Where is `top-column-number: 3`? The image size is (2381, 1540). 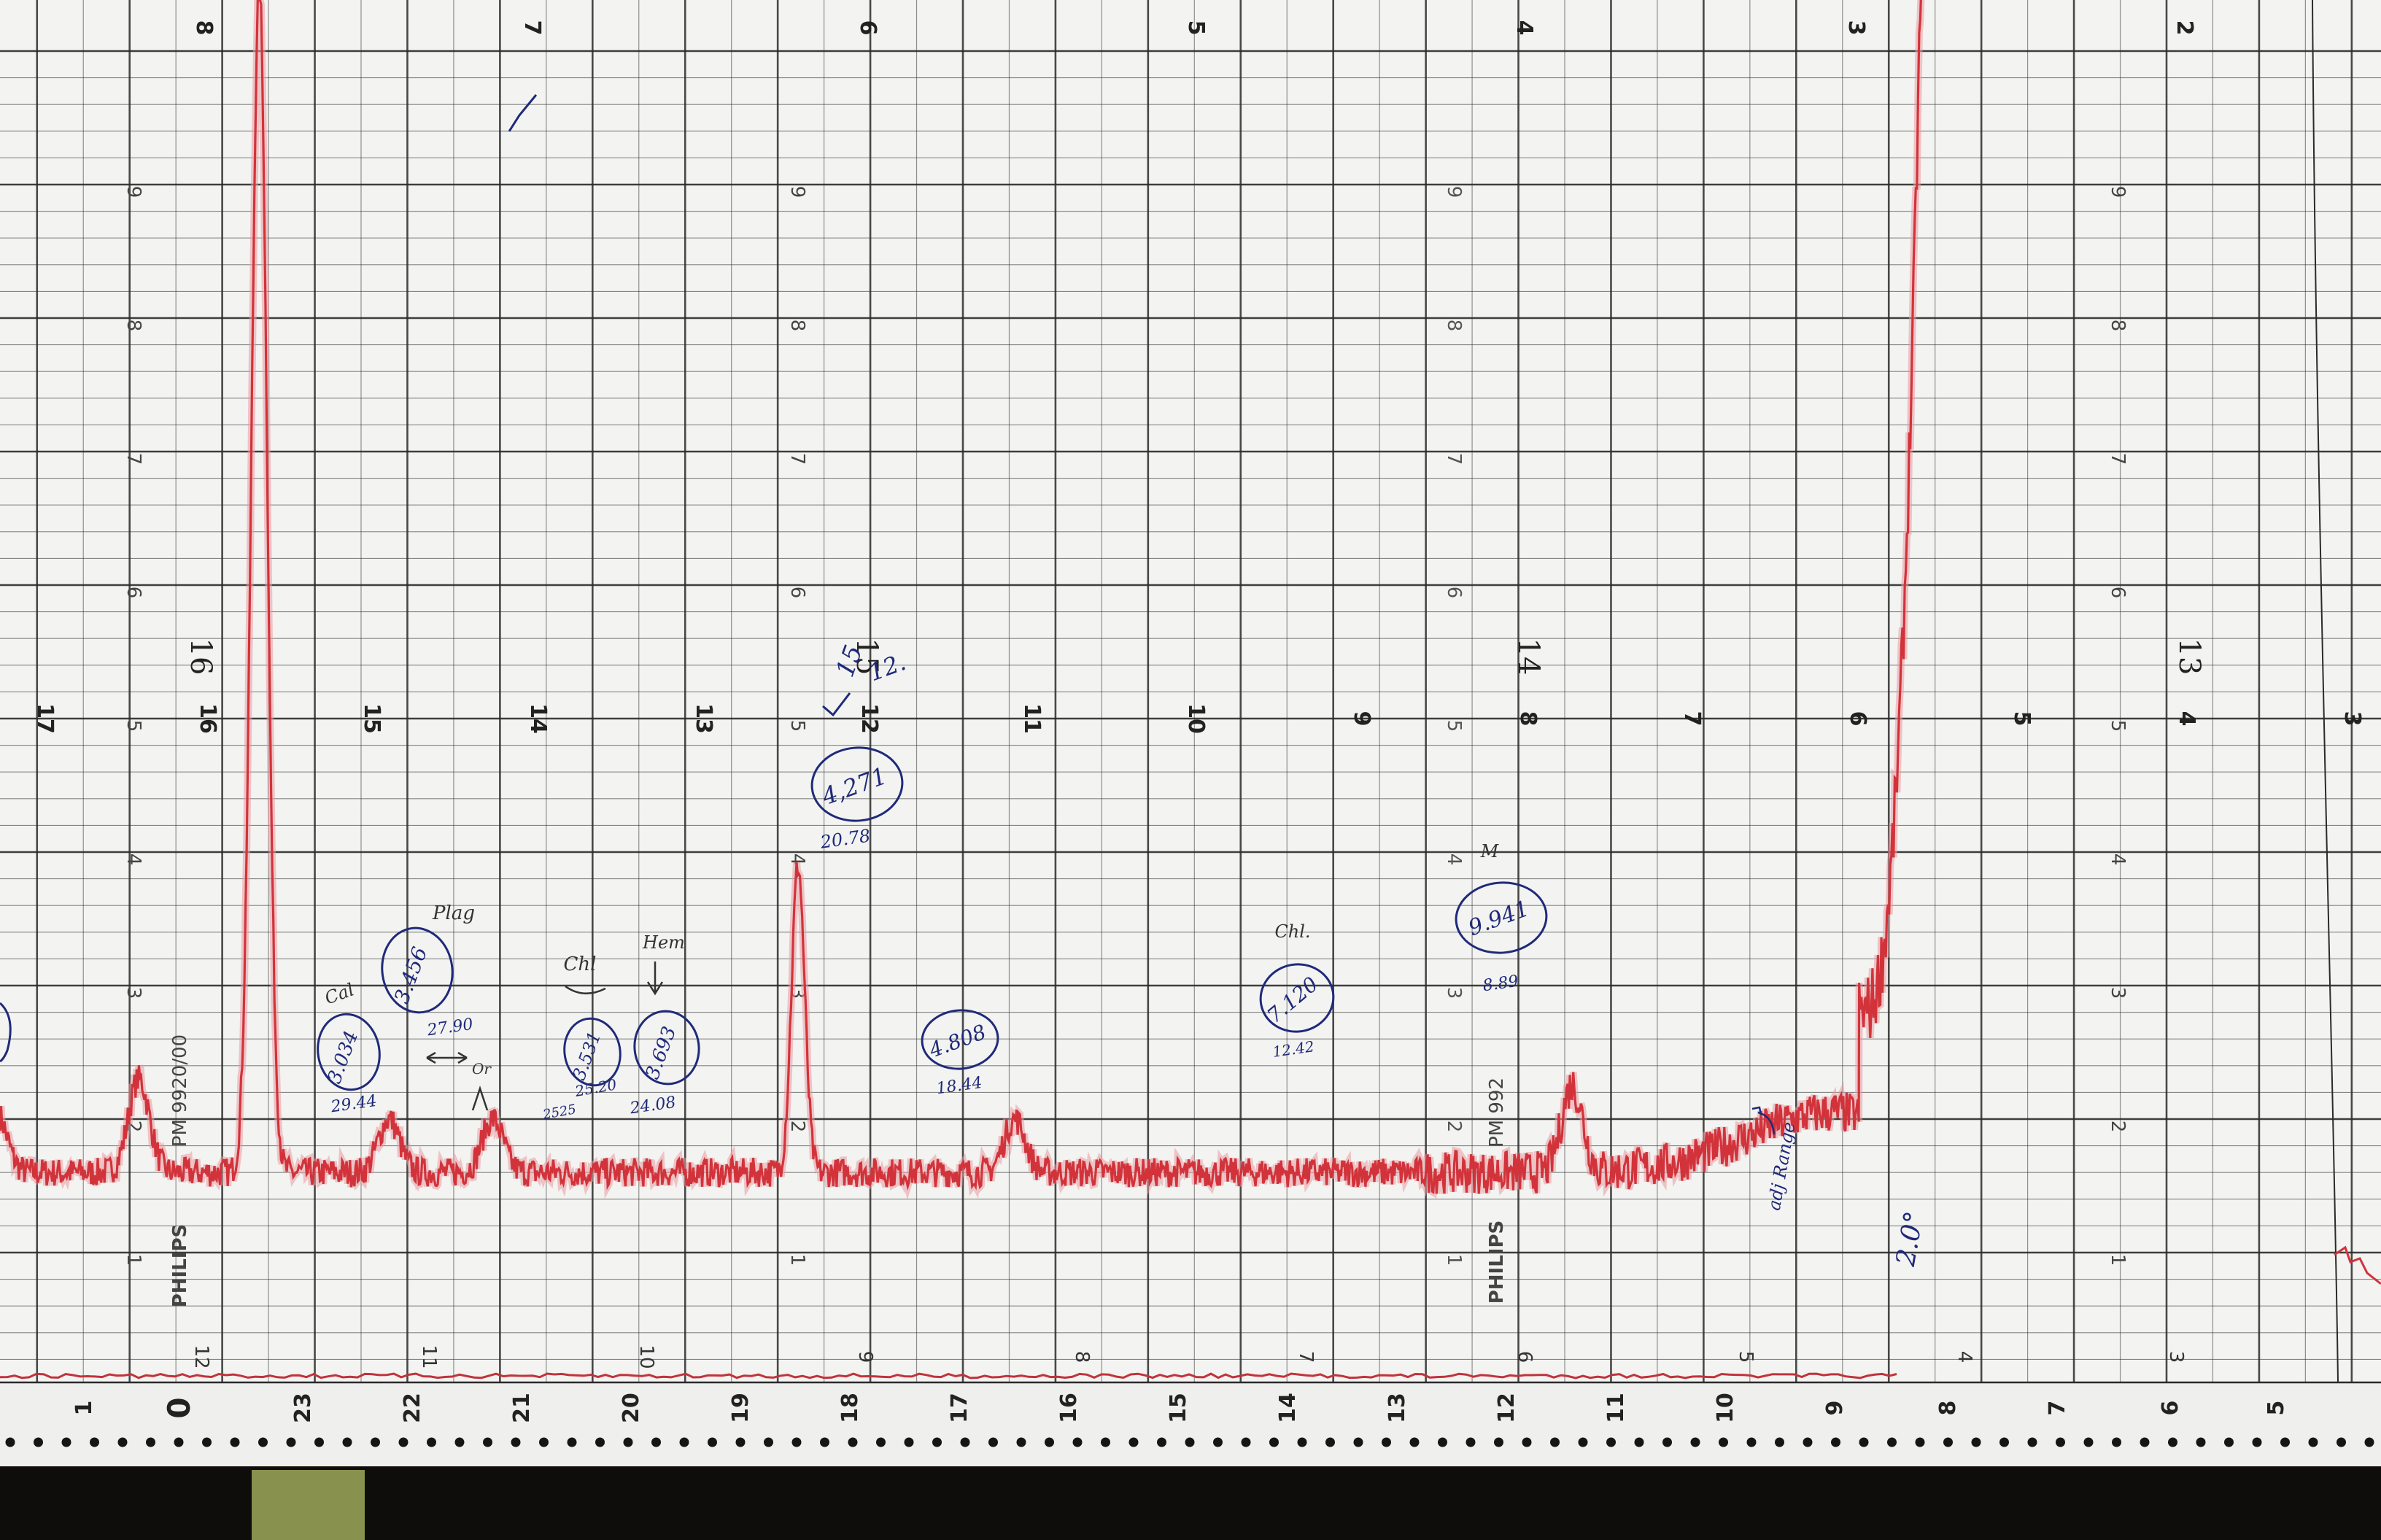 top-column-number: 3 is located at coordinates (1856, 28).